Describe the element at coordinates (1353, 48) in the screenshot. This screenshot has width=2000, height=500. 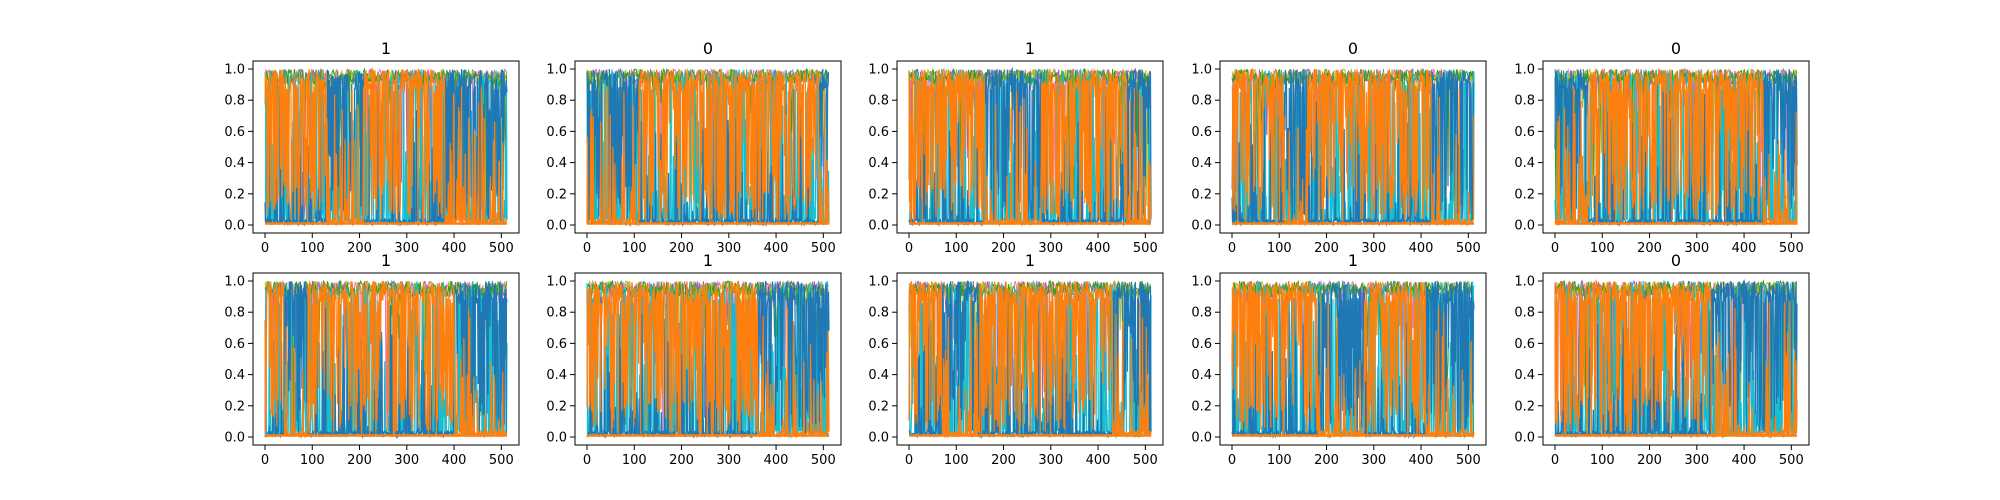
I see `subplot-title: 0` at that location.